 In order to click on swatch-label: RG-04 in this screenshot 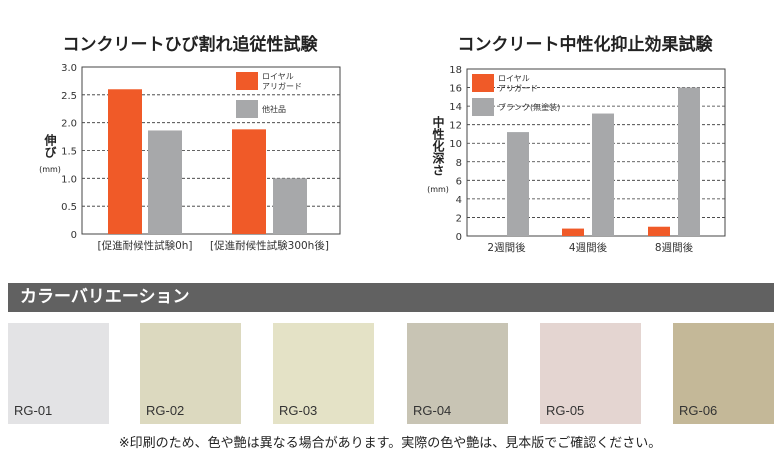, I will do `click(432, 410)`.